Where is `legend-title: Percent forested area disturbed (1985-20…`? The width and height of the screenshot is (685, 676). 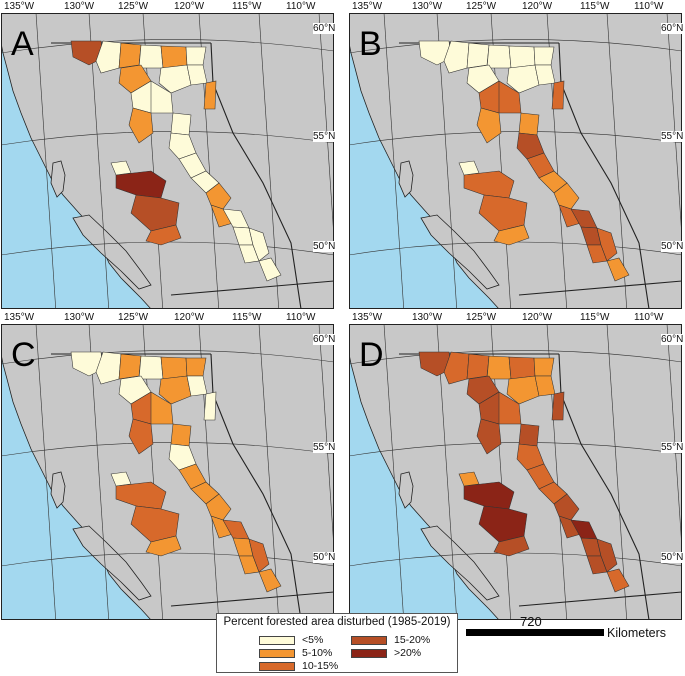 legend-title: Percent forested area disturbed (1985-20… is located at coordinates (337, 622).